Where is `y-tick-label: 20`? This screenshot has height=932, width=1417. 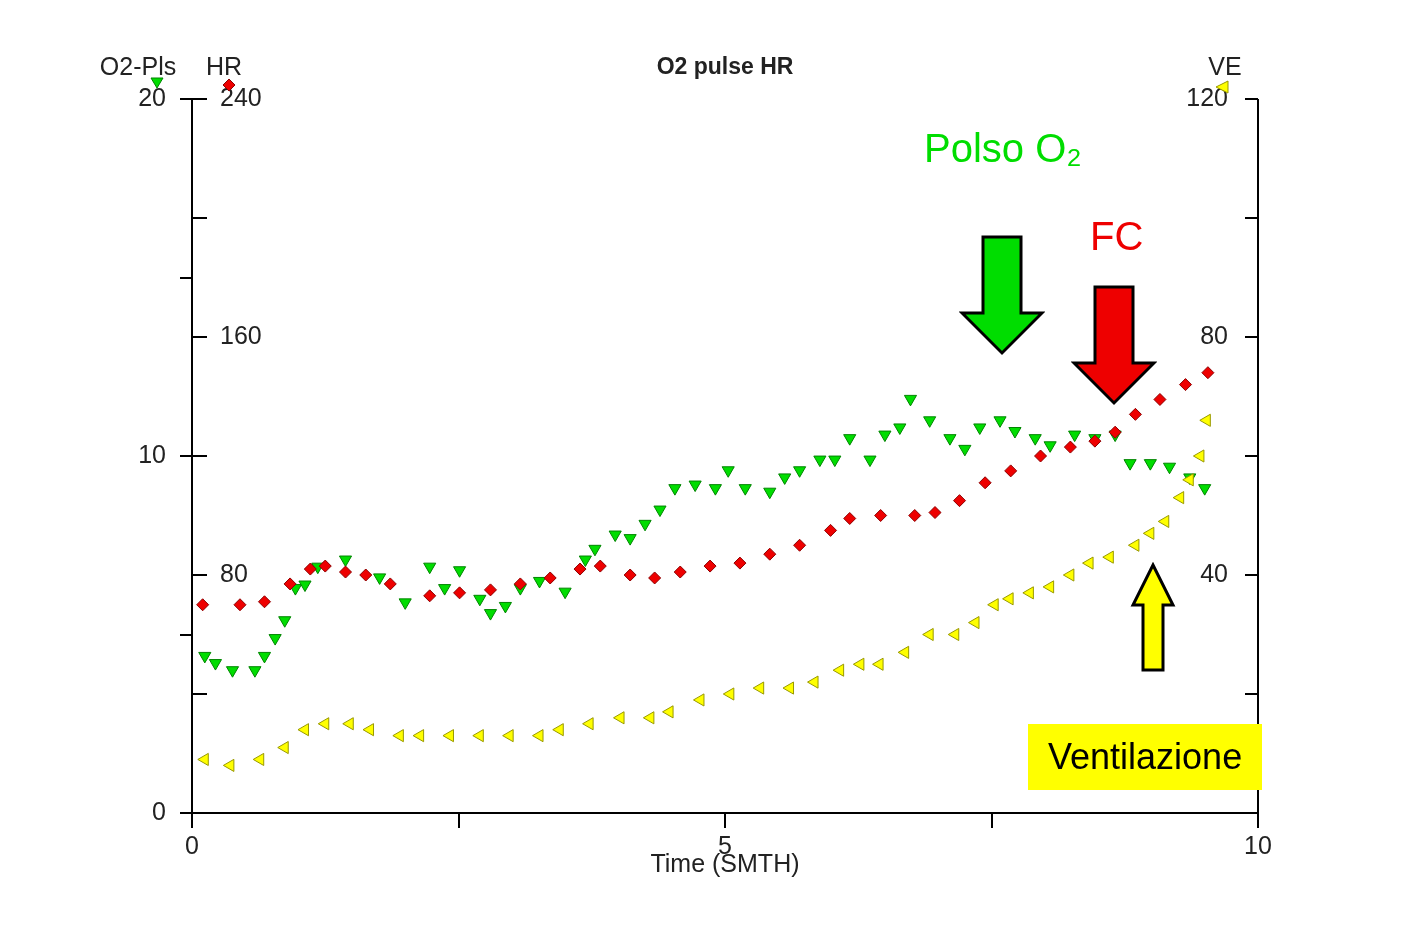
y-tick-label: 20 is located at coordinates (152, 96).